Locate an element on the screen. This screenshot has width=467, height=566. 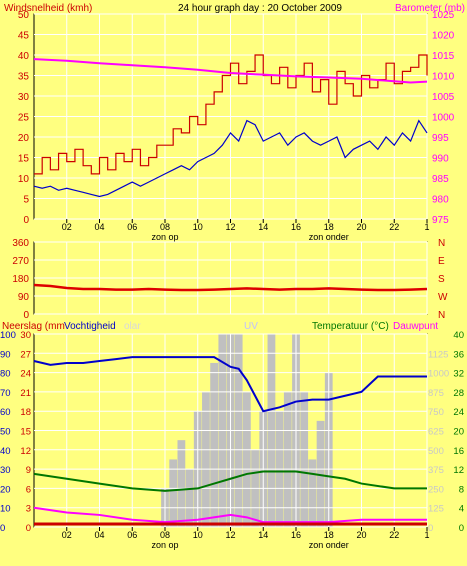
header-center-title: 24 hour graph day : 20 October 2009 is located at coordinates (260, 8).